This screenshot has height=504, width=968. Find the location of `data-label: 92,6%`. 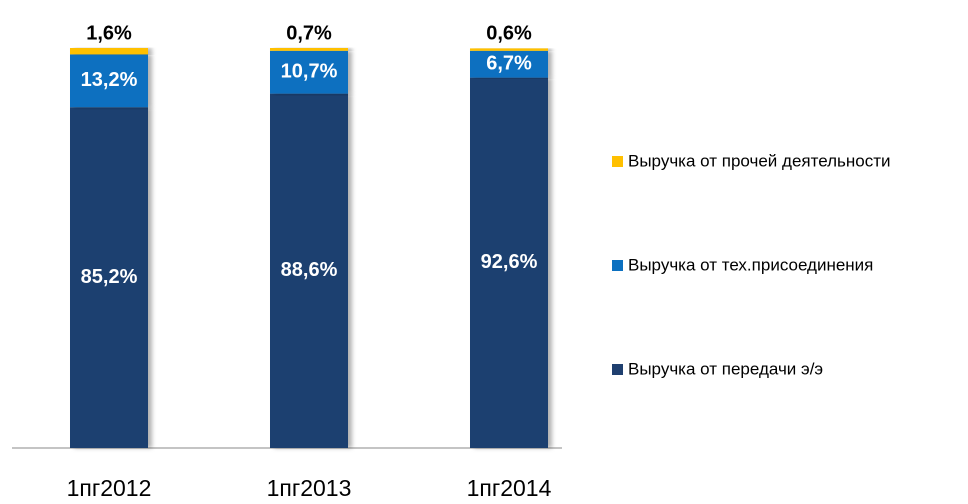

data-label: 92,6% is located at coordinates (509, 262).